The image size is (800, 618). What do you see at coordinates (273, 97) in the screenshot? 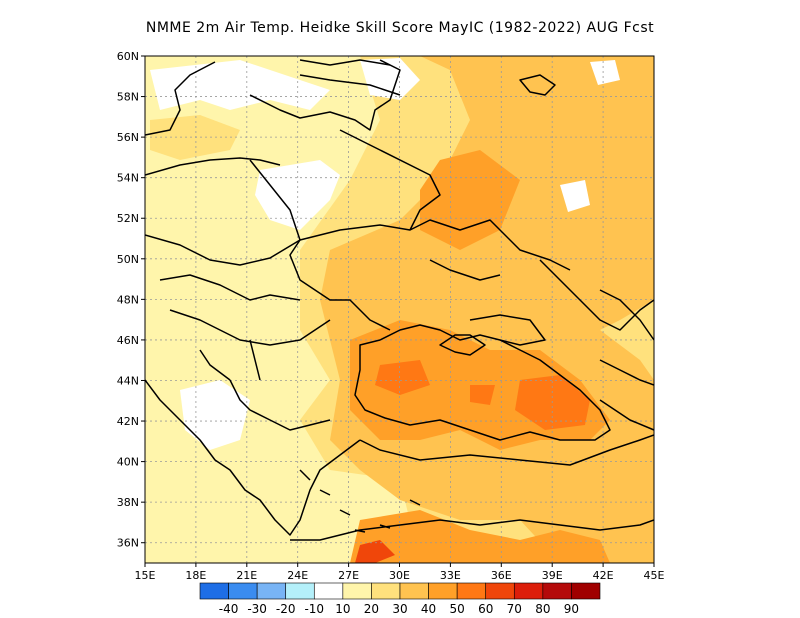
I see `baltic-coast` at bounding box center [273, 97].